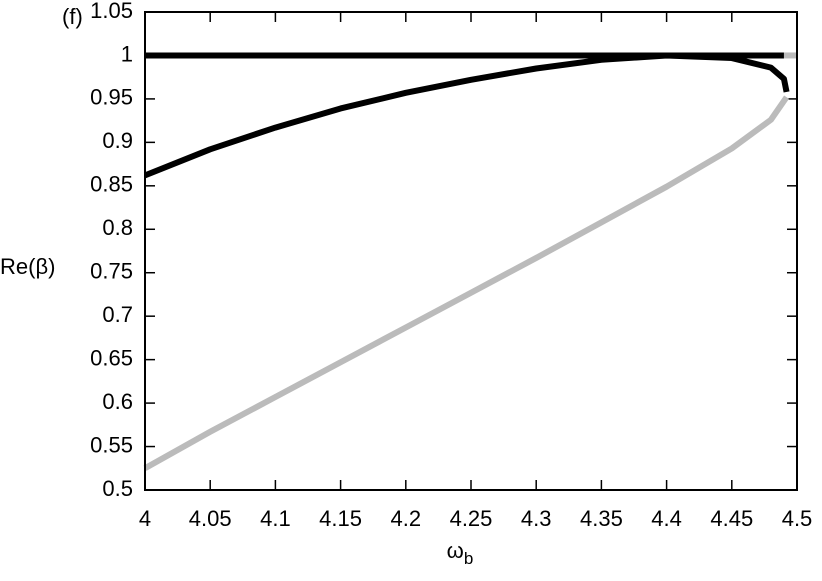  What do you see at coordinates (111, 444) in the screenshot?
I see `y-tick-label: 0.55` at bounding box center [111, 444].